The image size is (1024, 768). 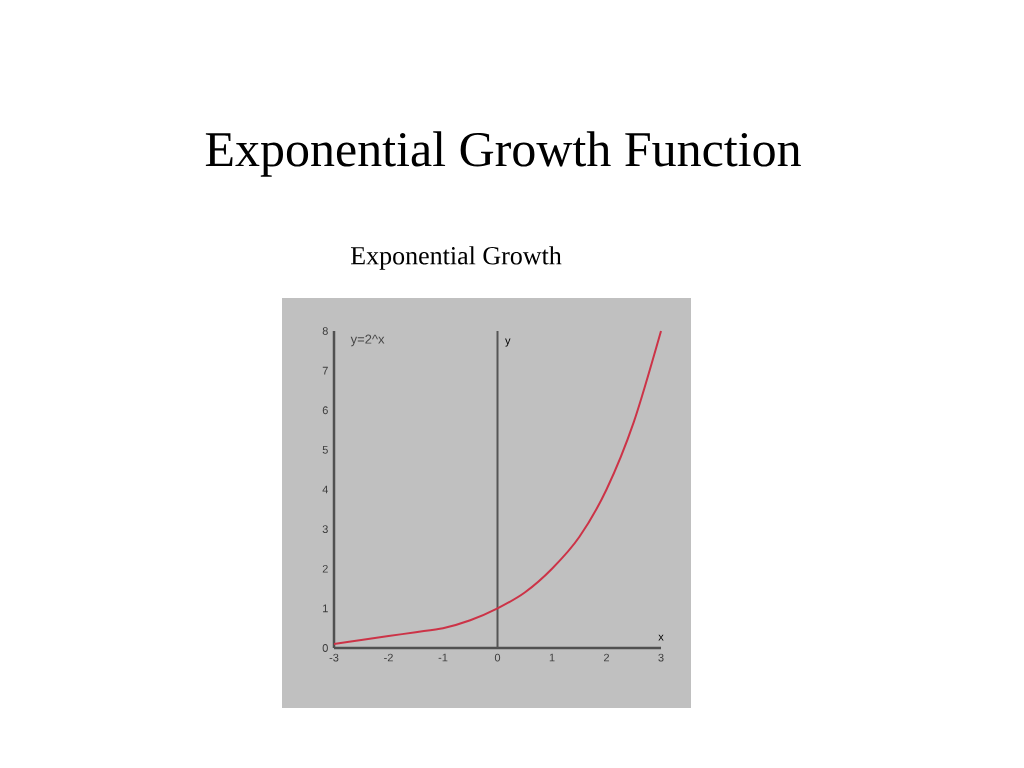 What do you see at coordinates (443, 657) in the screenshot?
I see `x-tick-label: -1` at bounding box center [443, 657].